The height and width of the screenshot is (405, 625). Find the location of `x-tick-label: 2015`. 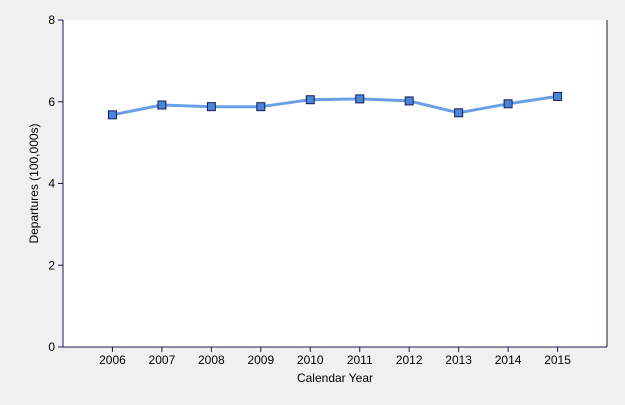

x-tick-label: 2015 is located at coordinates (557, 360).